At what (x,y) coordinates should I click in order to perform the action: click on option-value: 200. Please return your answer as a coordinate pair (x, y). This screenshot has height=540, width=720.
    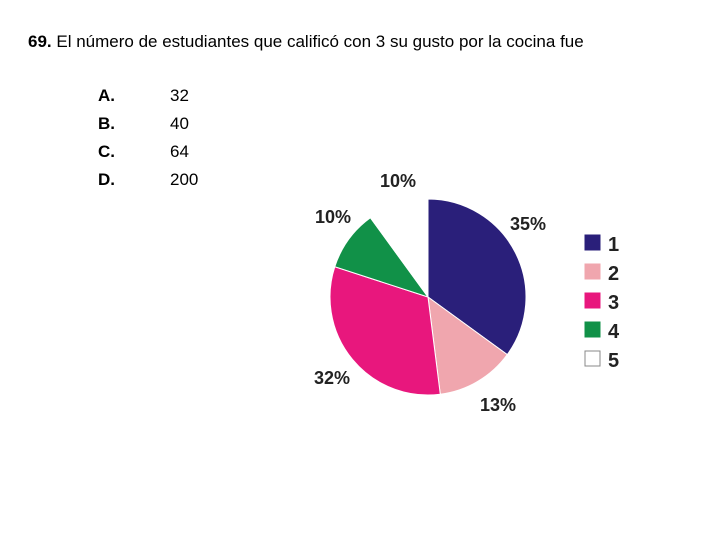
    Looking at the image, I should click on (184, 179).